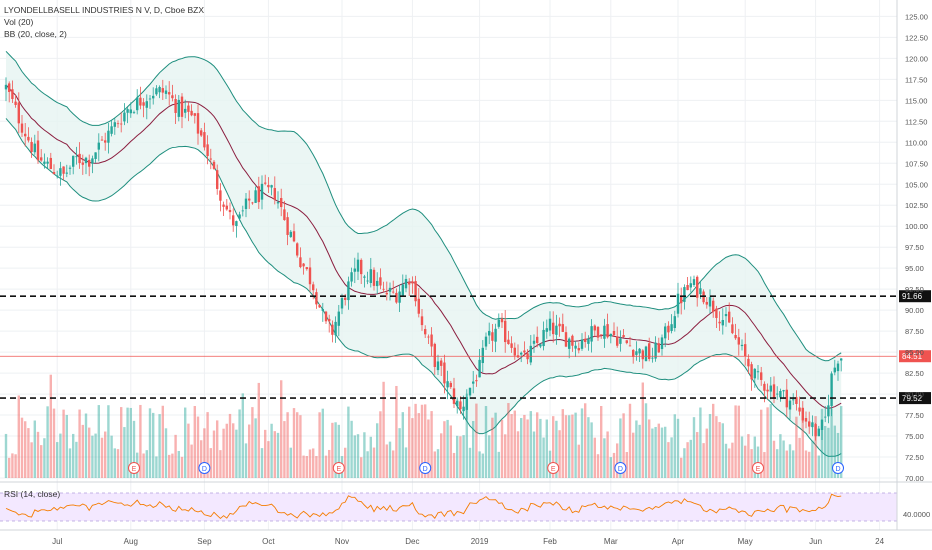 The height and width of the screenshot is (550, 932). Describe the element at coordinates (914, 415) in the screenshot. I see `y-tick-label: 77.50` at that location.